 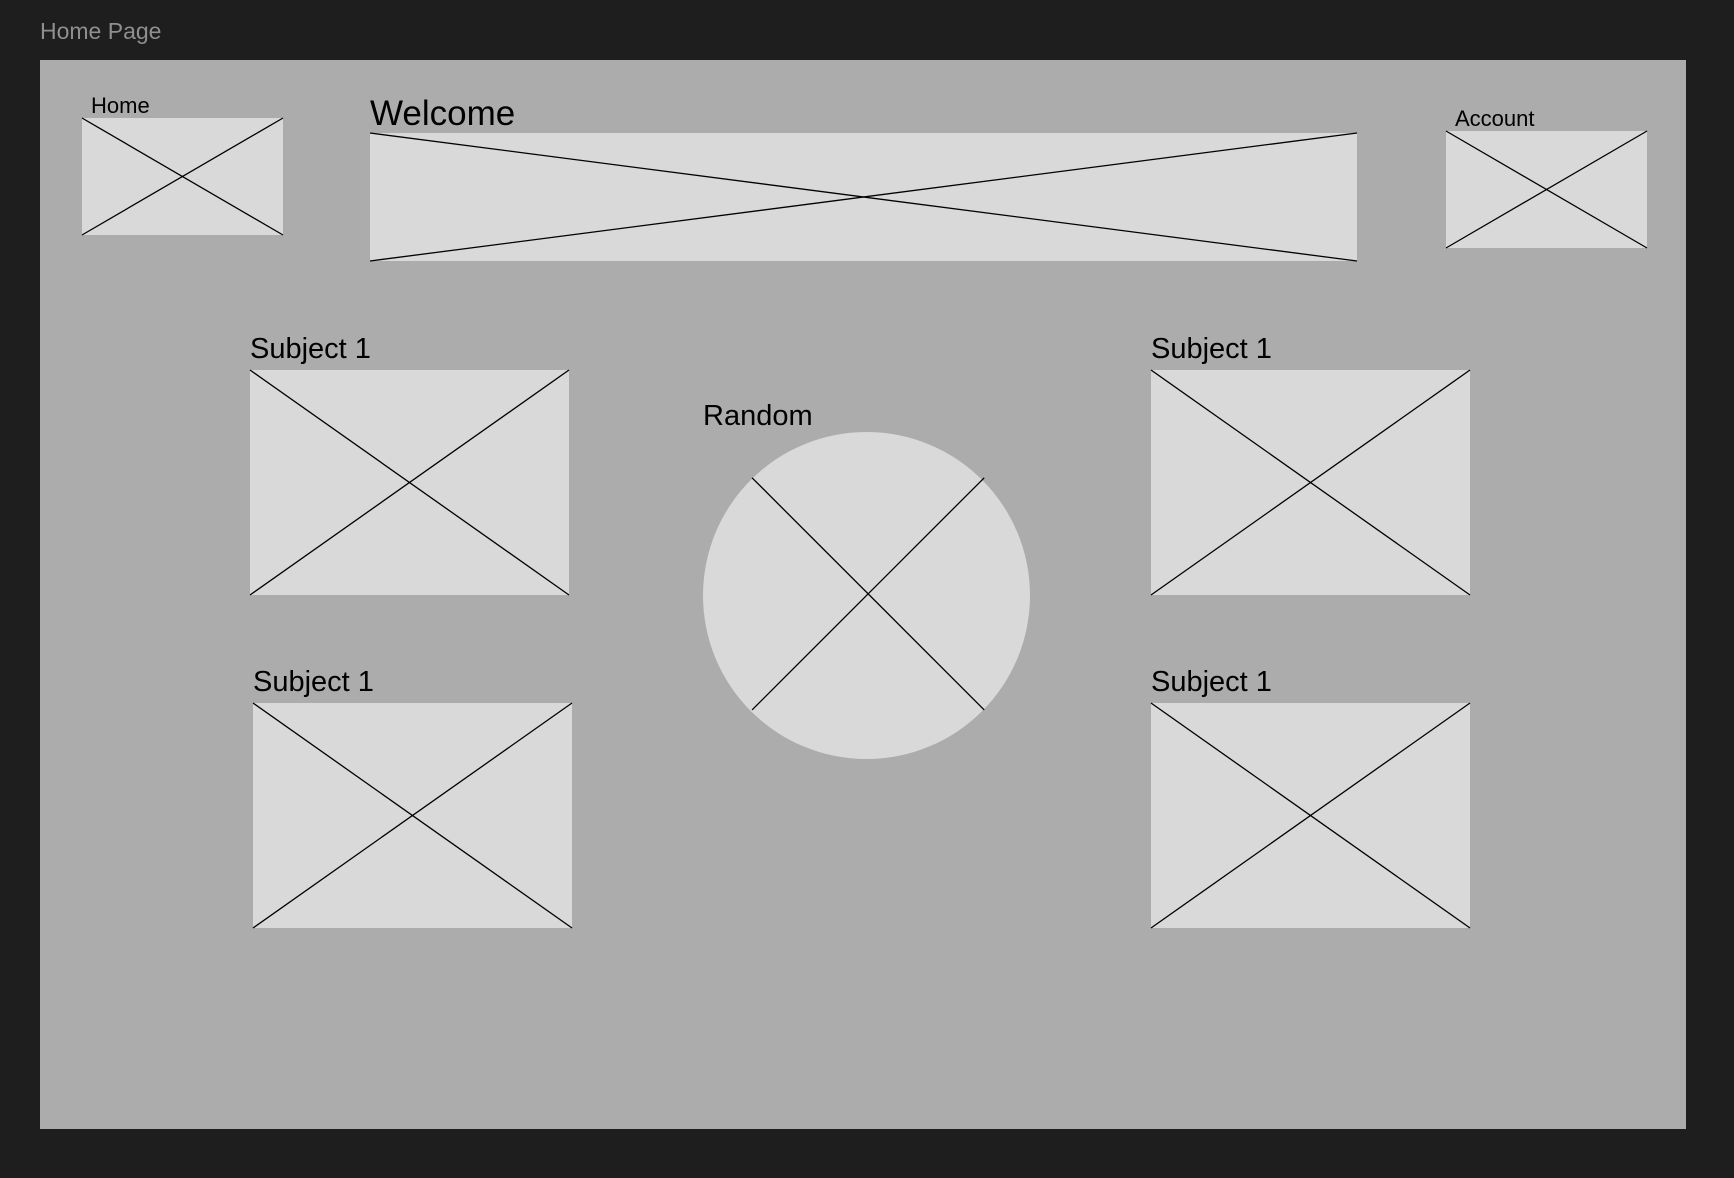 I want to click on subject-bottom-left-placeholder, so click(x=412, y=815).